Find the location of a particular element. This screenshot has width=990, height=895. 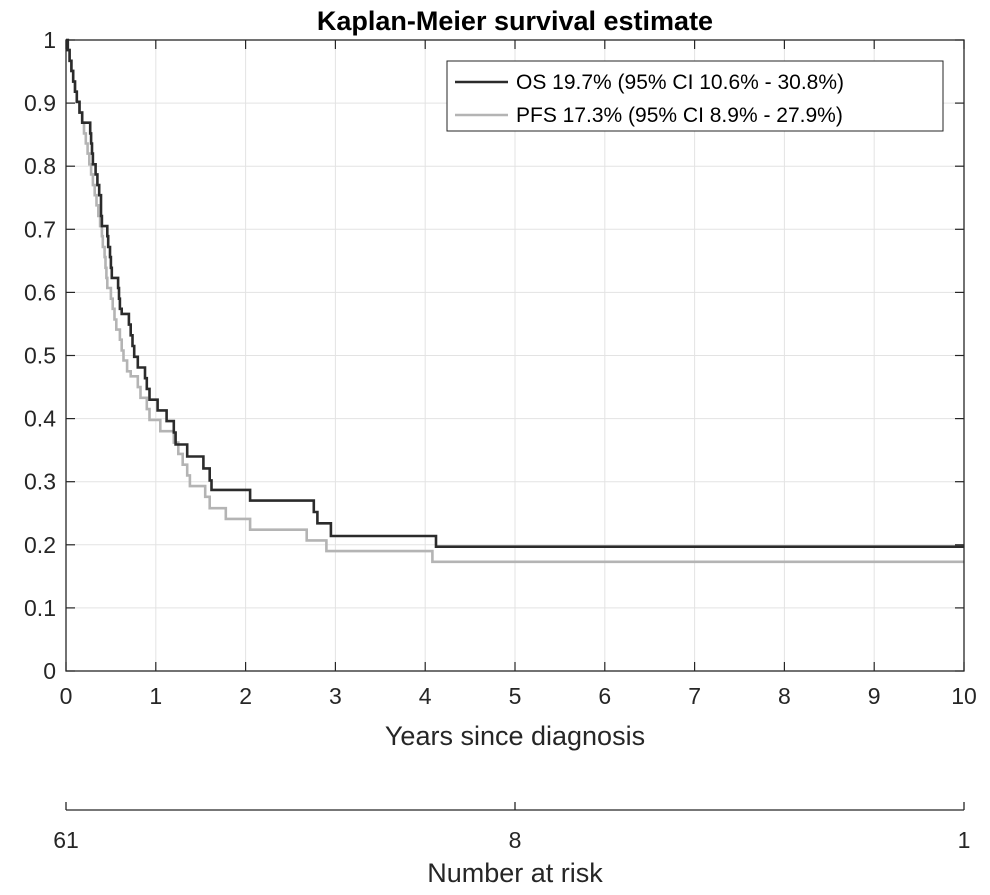

x-tick-label: 1 is located at coordinates (155, 696).